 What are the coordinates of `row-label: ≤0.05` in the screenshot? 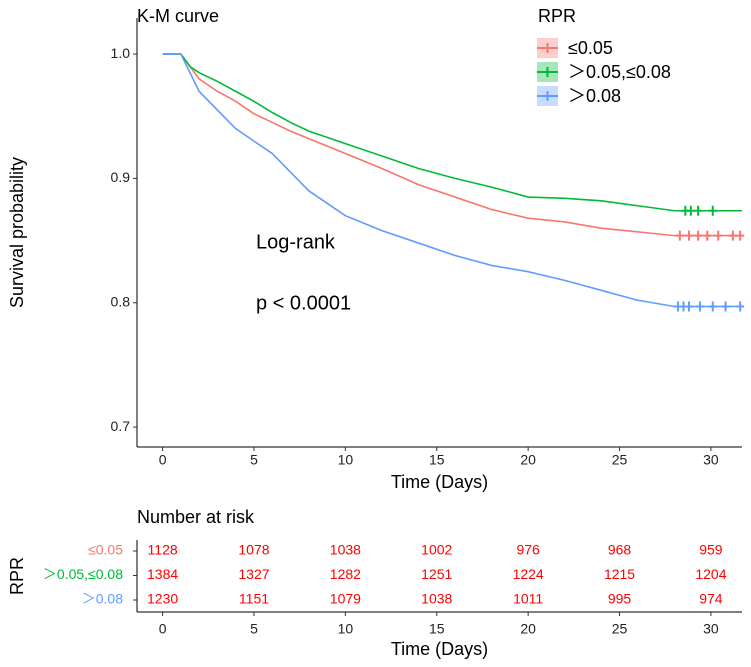 It's located at (105, 550).